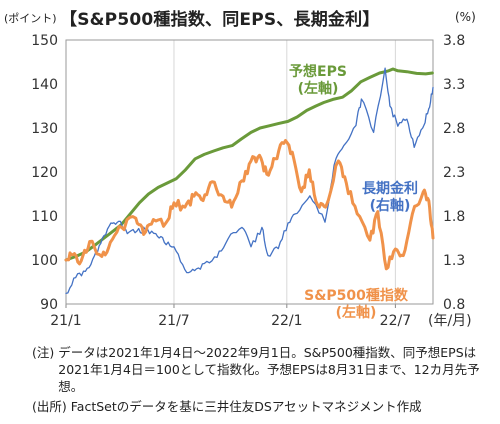 This screenshot has height=424, width=500. What do you see at coordinates (44, 217) in the screenshot?
I see `y-left-tick-label: 110` at bounding box center [44, 217].